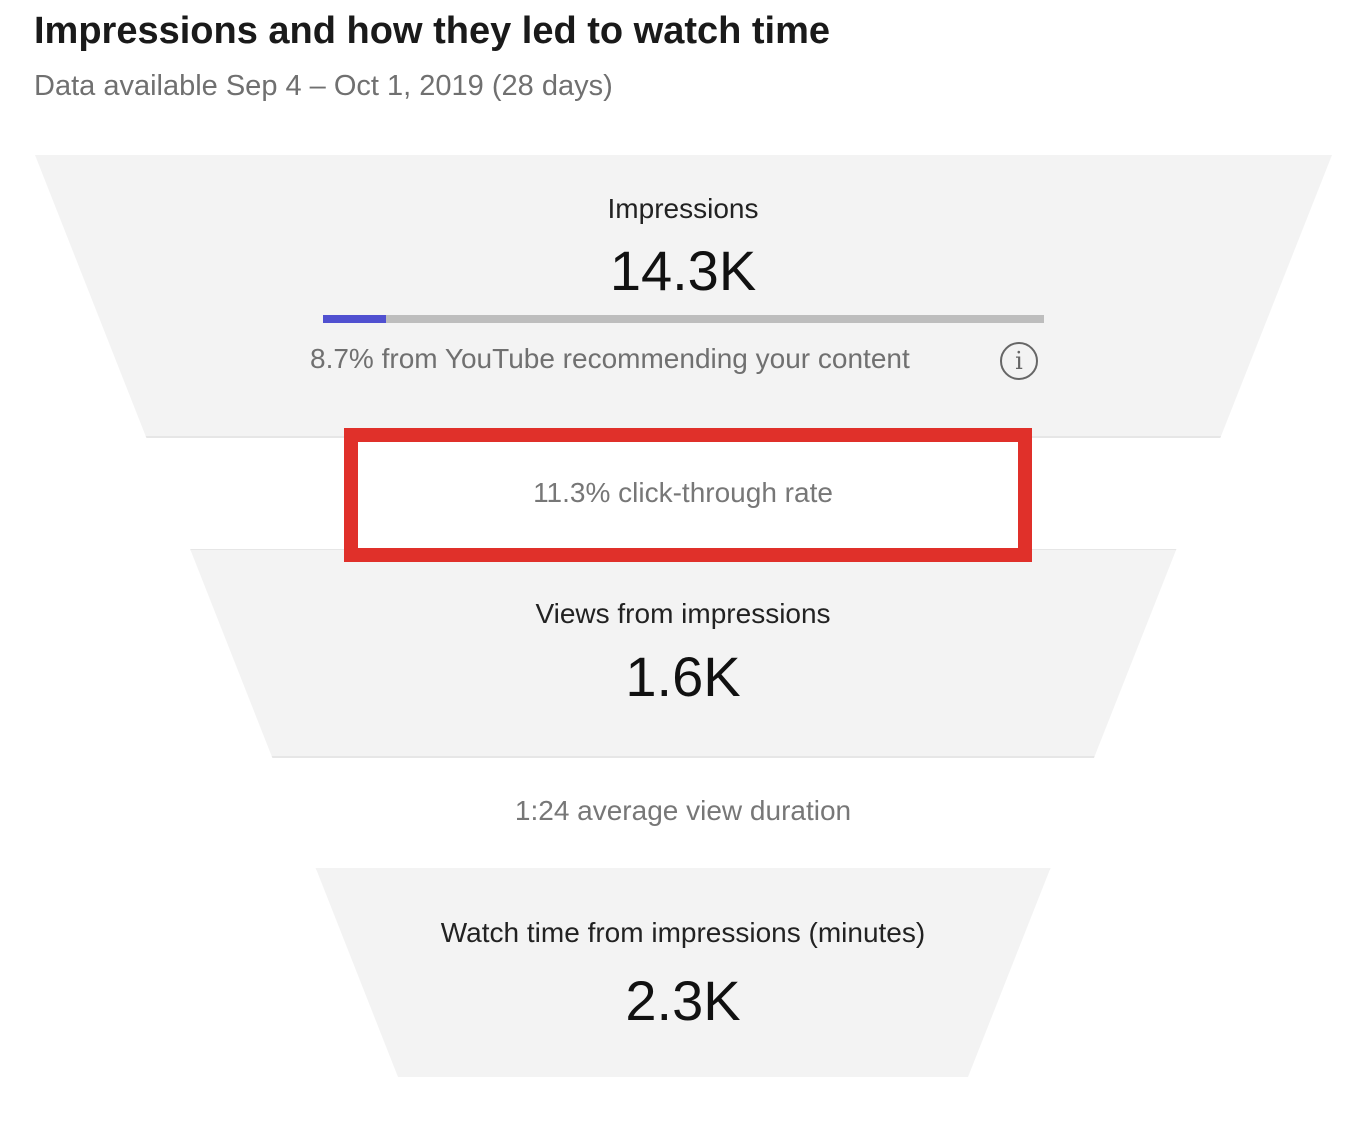 The width and height of the screenshot is (1366, 1140). Describe the element at coordinates (683, 319) in the screenshot. I see `recommendation-progress-bar` at that location.